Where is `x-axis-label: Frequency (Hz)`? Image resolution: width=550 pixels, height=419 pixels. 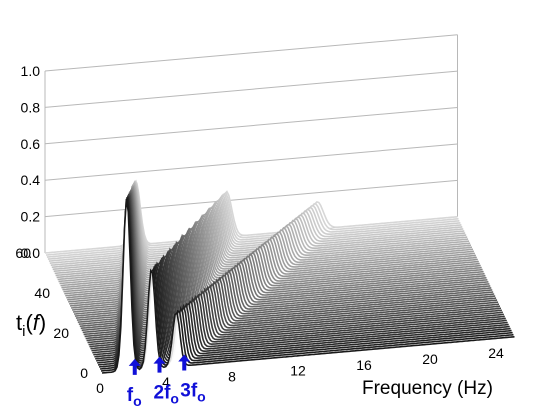
x-axis-label: Frequency (Hz) is located at coordinates (427, 388).